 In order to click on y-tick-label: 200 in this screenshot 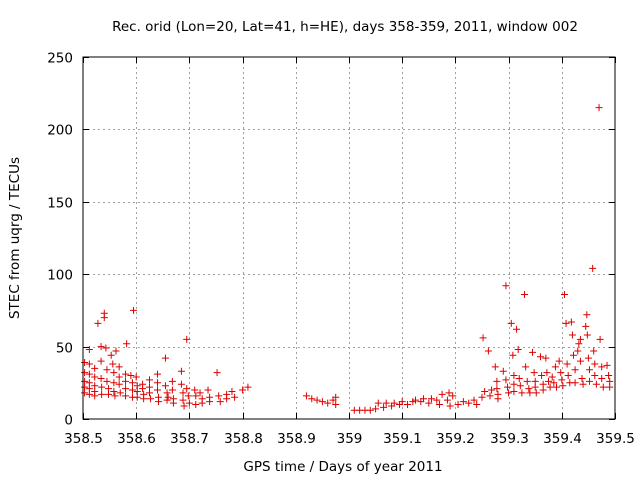, I will do `click(60, 131)`.